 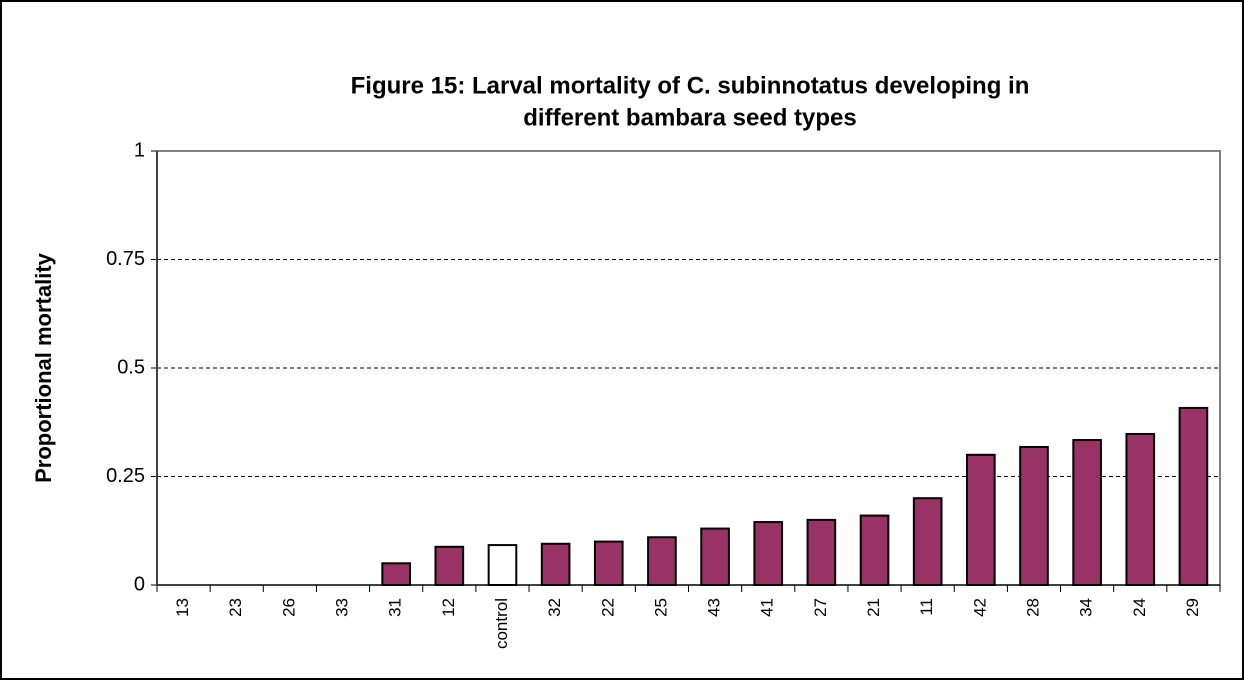 What do you see at coordinates (607, 607) in the screenshot?
I see `x-tick-label: 22` at bounding box center [607, 607].